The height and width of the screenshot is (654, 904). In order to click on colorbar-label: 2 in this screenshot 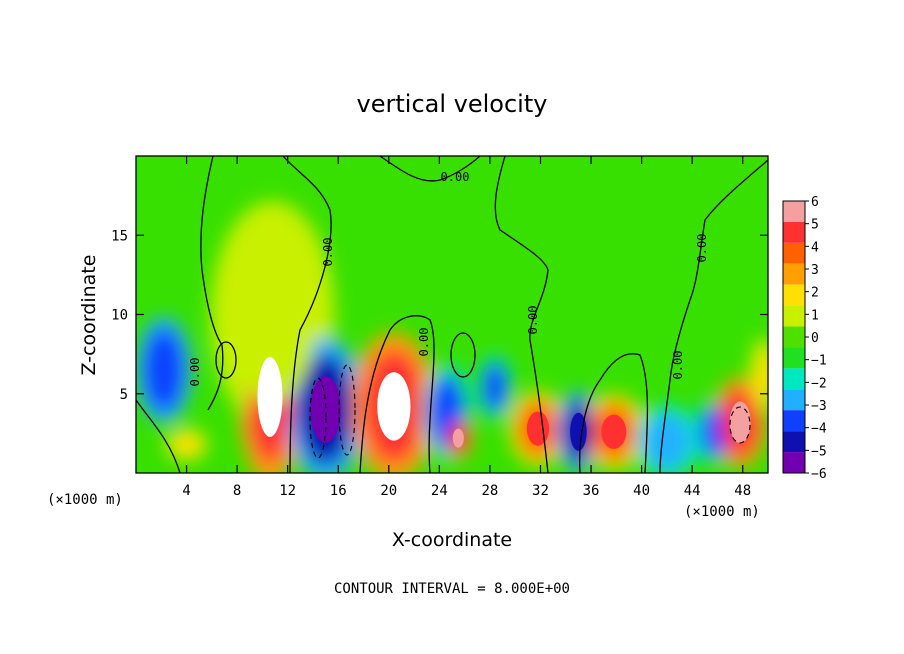, I will do `click(815, 293)`.